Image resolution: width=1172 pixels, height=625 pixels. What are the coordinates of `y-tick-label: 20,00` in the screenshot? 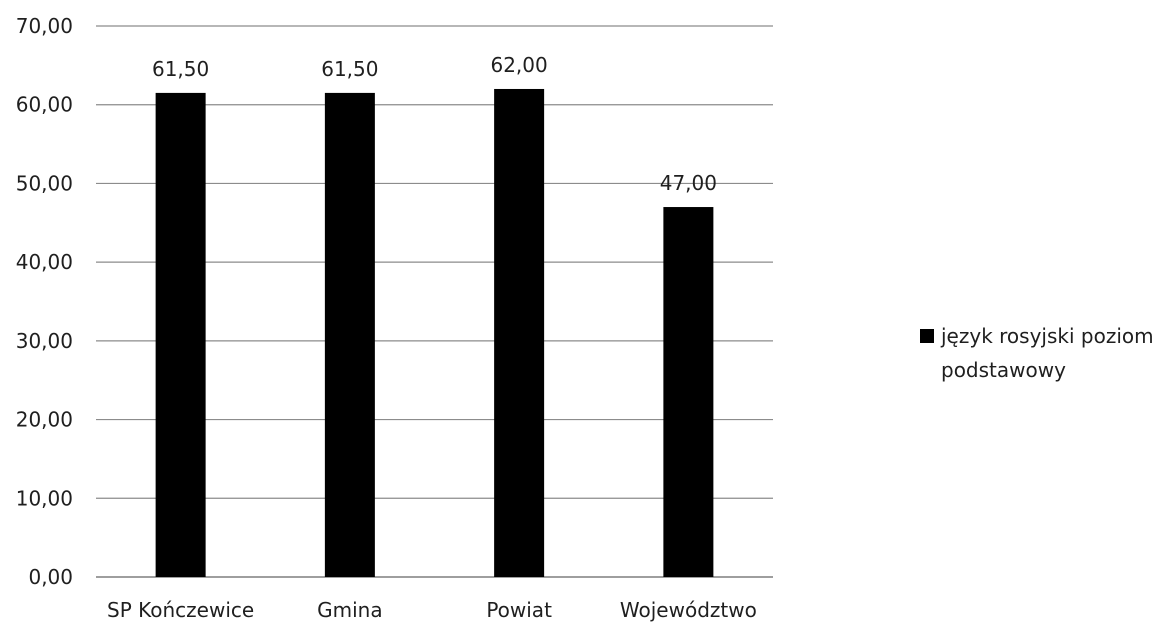 It's located at (44, 420).